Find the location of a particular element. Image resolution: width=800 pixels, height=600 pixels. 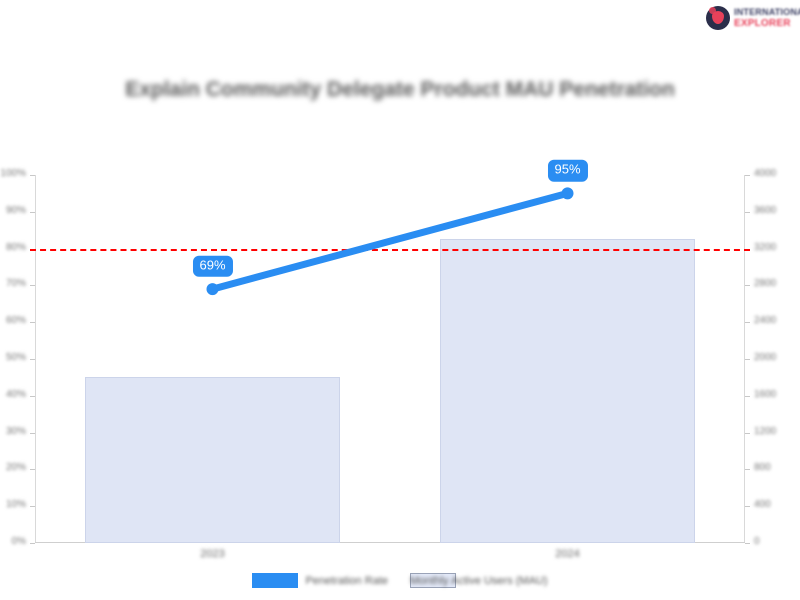

right-axis-tick-label: 2800 is located at coordinates (765, 284).